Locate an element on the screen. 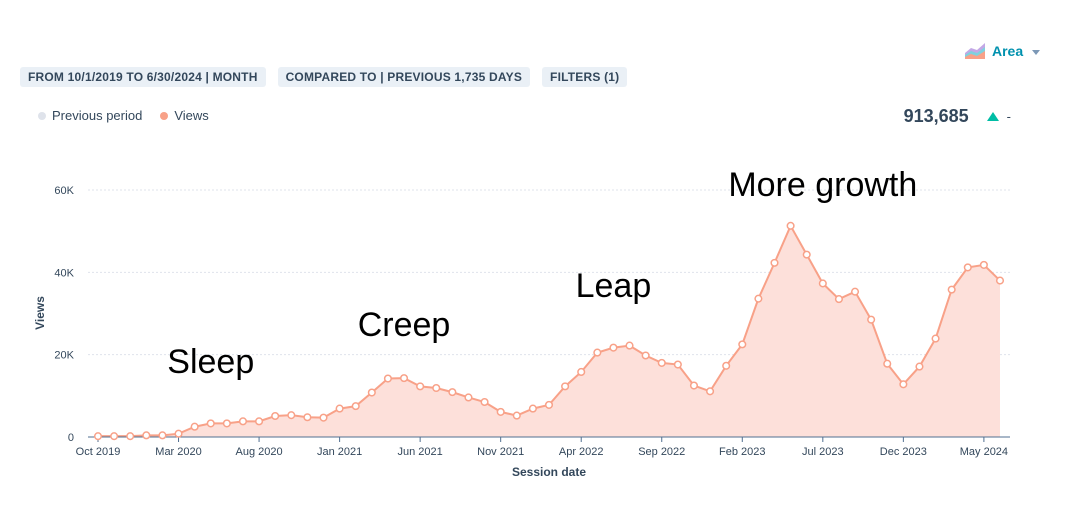 The image size is (1077, 520). compare-filter: COMPARED TO | PREVIOUS 1,735 DAYS is located at coordinates (404, 77).